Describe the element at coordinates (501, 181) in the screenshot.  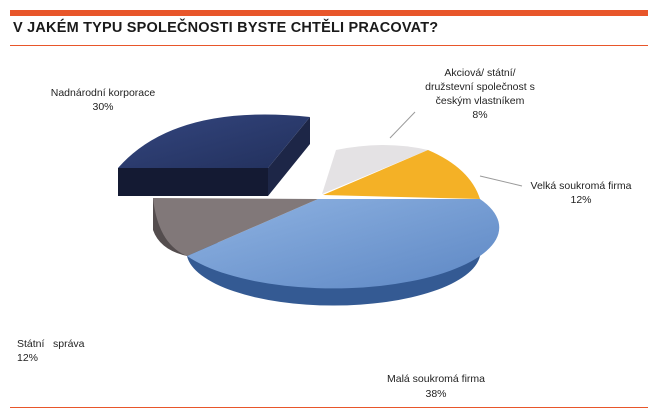
I see `leader-line-velka` at that location.